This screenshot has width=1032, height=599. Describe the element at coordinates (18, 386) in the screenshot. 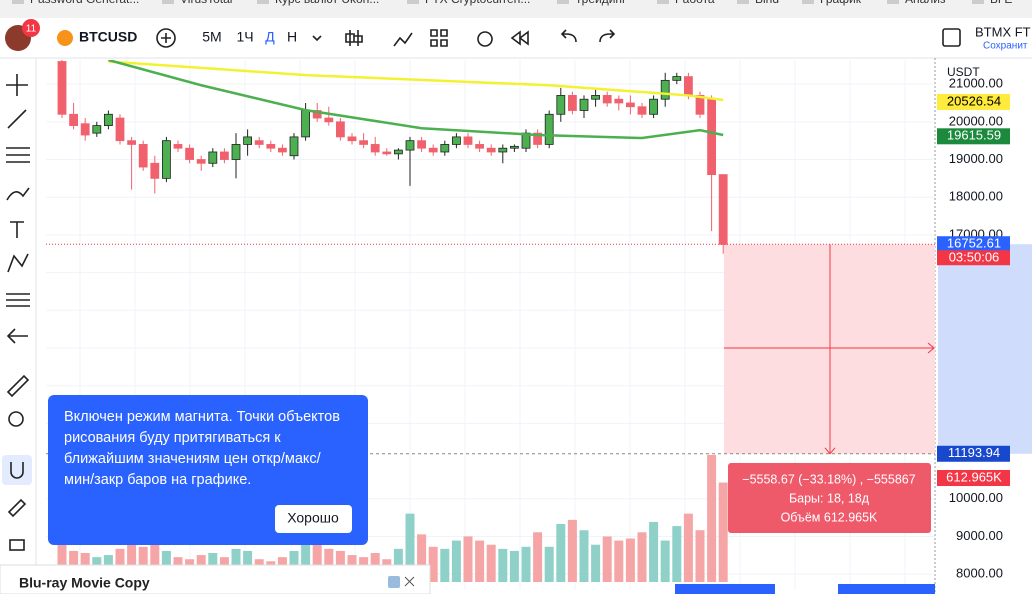

I see `ruler-tool` at that location.